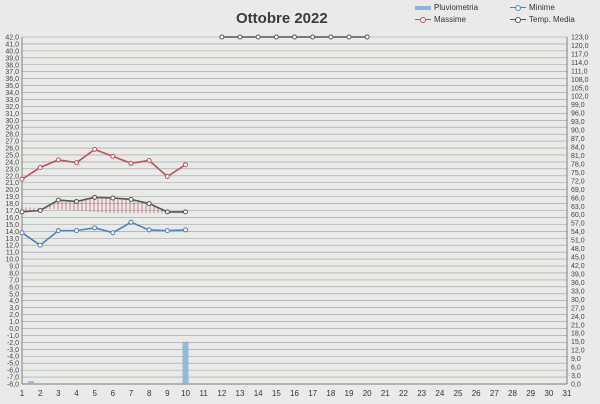 The width and height of the screenshot is (600, 404). I want to click on y2-tick-label: 12,0, so click(578, 351).